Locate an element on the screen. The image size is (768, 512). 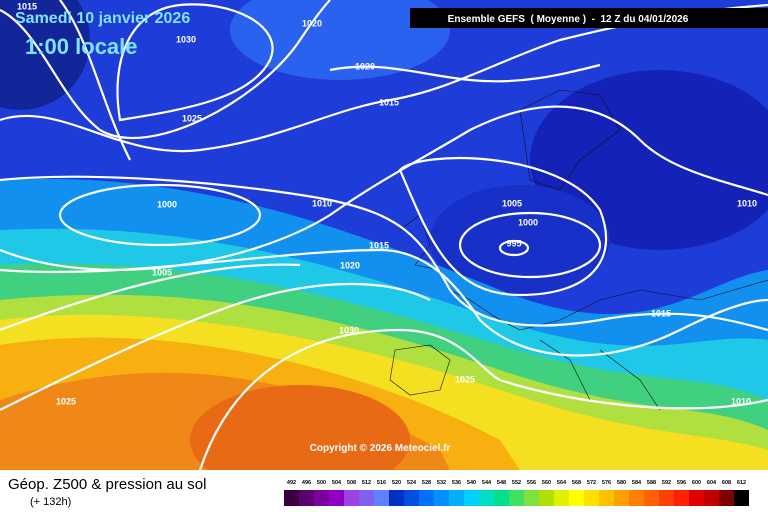
scale-label: 568 is located at coordinates (576, 483).